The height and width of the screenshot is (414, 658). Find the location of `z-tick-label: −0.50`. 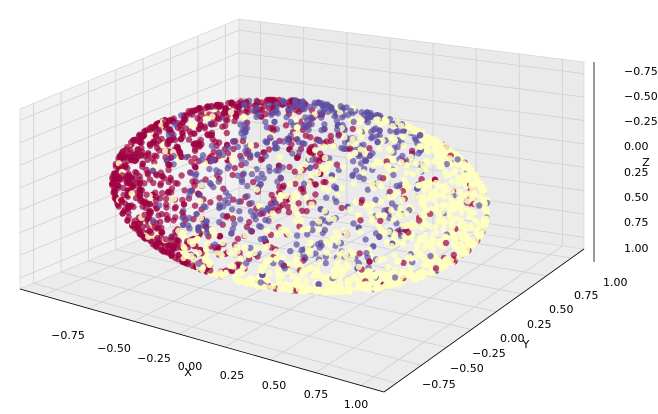

z-tick-label: −0.50 is located at coordinates (641, 96).